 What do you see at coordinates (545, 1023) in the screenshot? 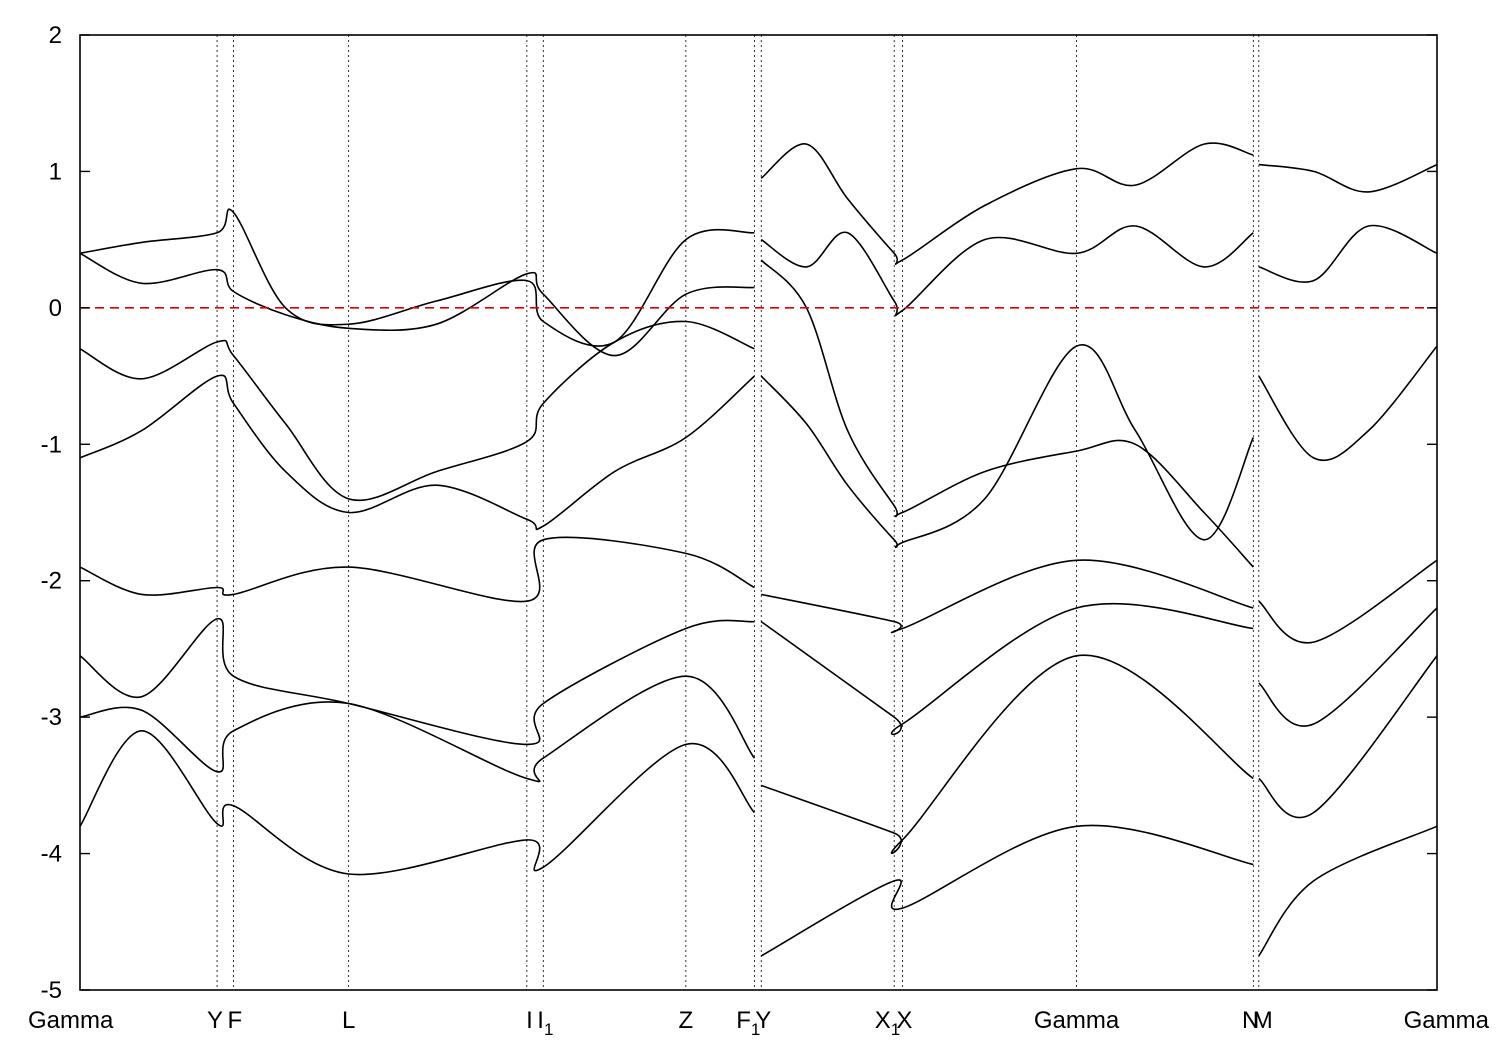
I see `kpoint-label-5: I1` at bounding box center [545, 1023].